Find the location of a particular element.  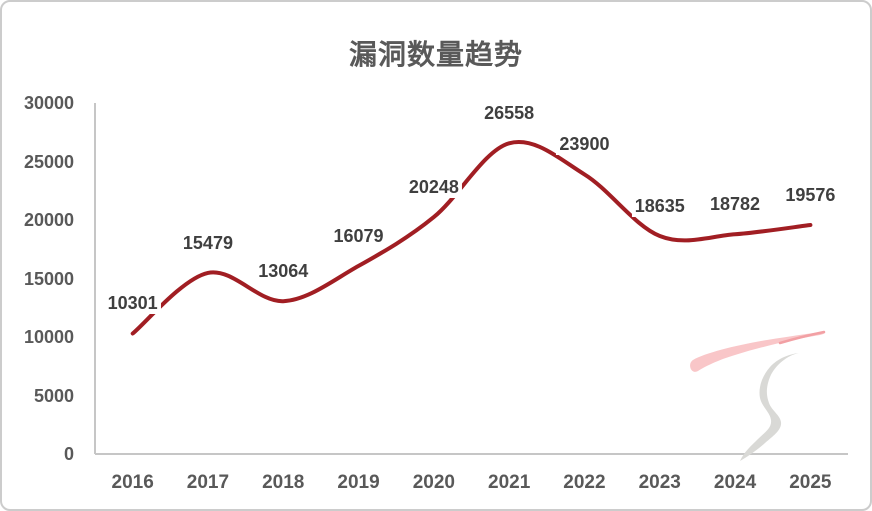

watermark-logo is located at coordinates (758, 395).